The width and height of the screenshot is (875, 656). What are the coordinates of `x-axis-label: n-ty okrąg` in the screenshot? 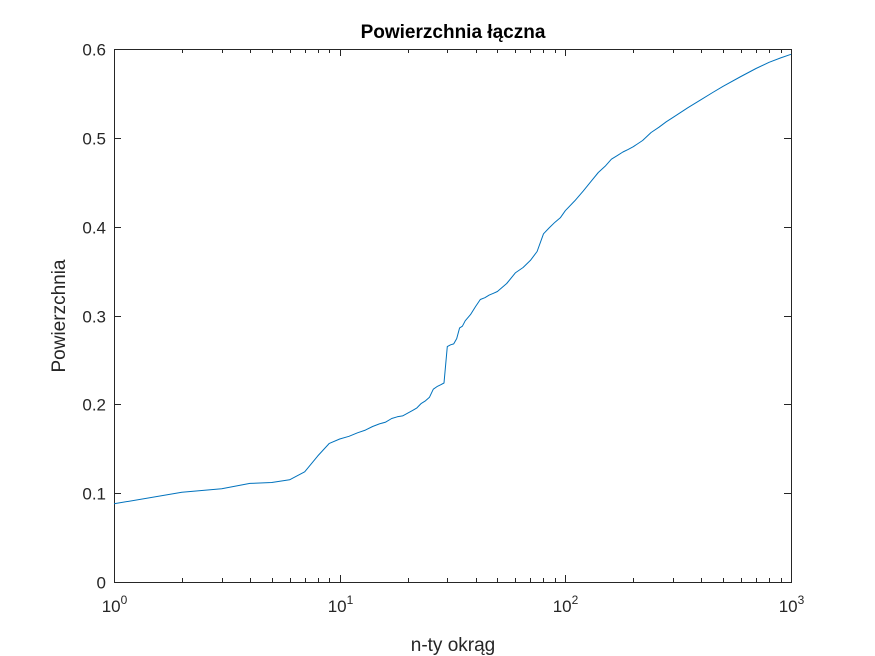 It's located at (453, 645).